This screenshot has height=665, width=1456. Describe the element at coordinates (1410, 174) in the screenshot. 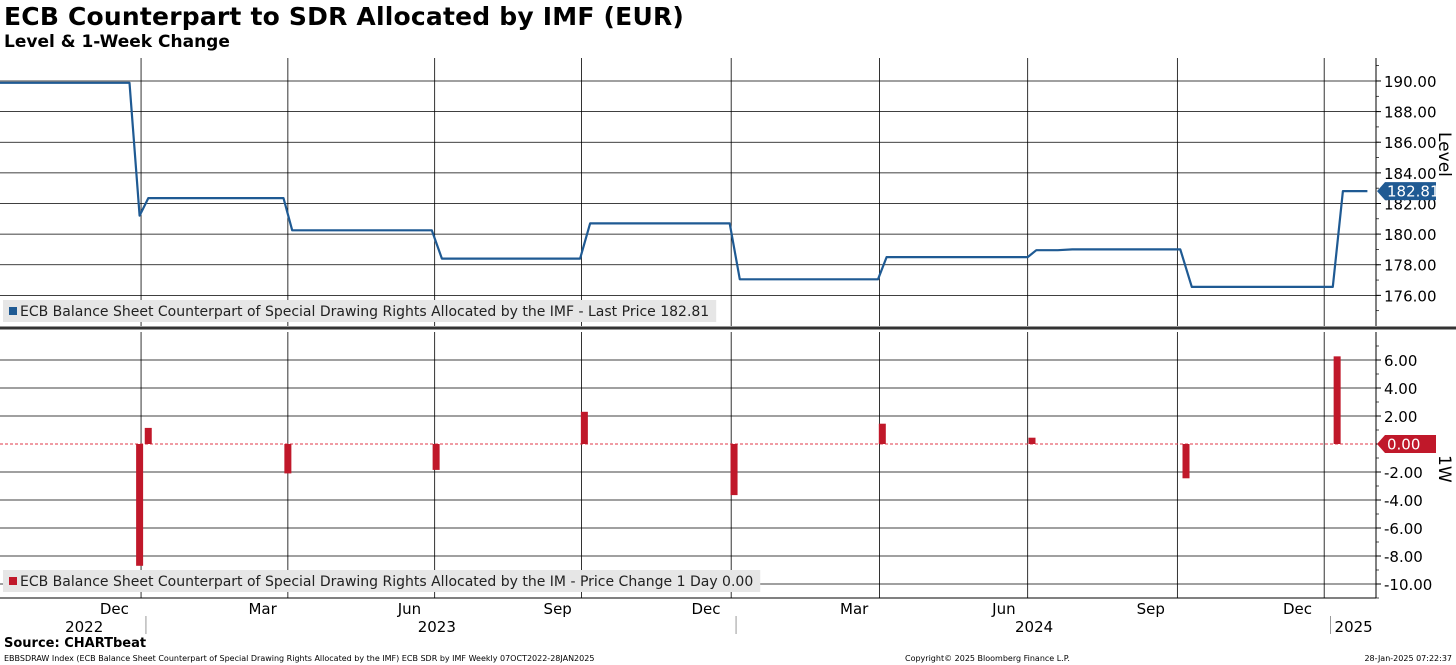

I see `upper-y-tick-label: 184.00` at that location.